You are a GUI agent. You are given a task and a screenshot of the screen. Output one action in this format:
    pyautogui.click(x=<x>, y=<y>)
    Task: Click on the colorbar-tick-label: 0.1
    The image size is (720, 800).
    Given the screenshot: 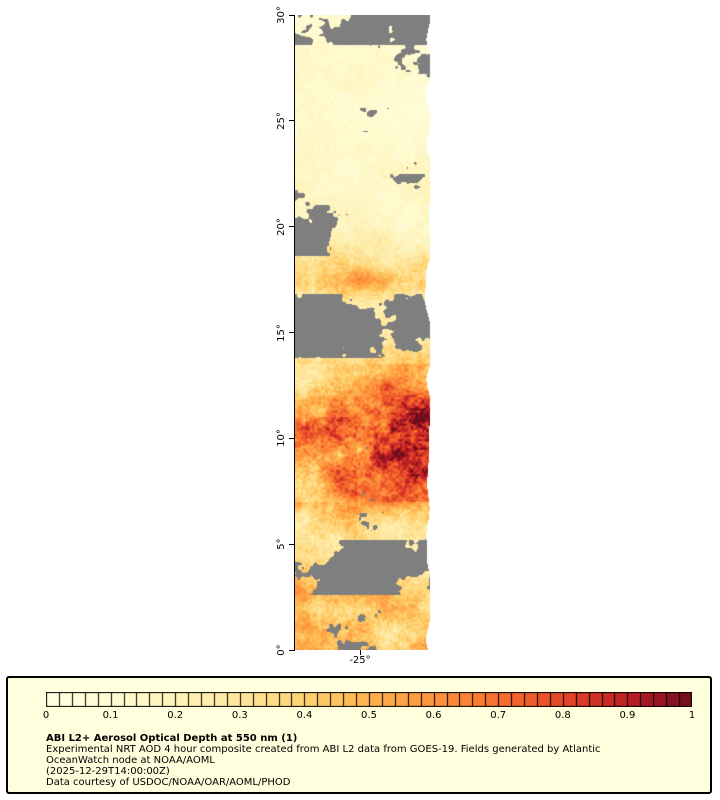 What is the action you would take?
    pyautogui.click(x=110, y=715)
    